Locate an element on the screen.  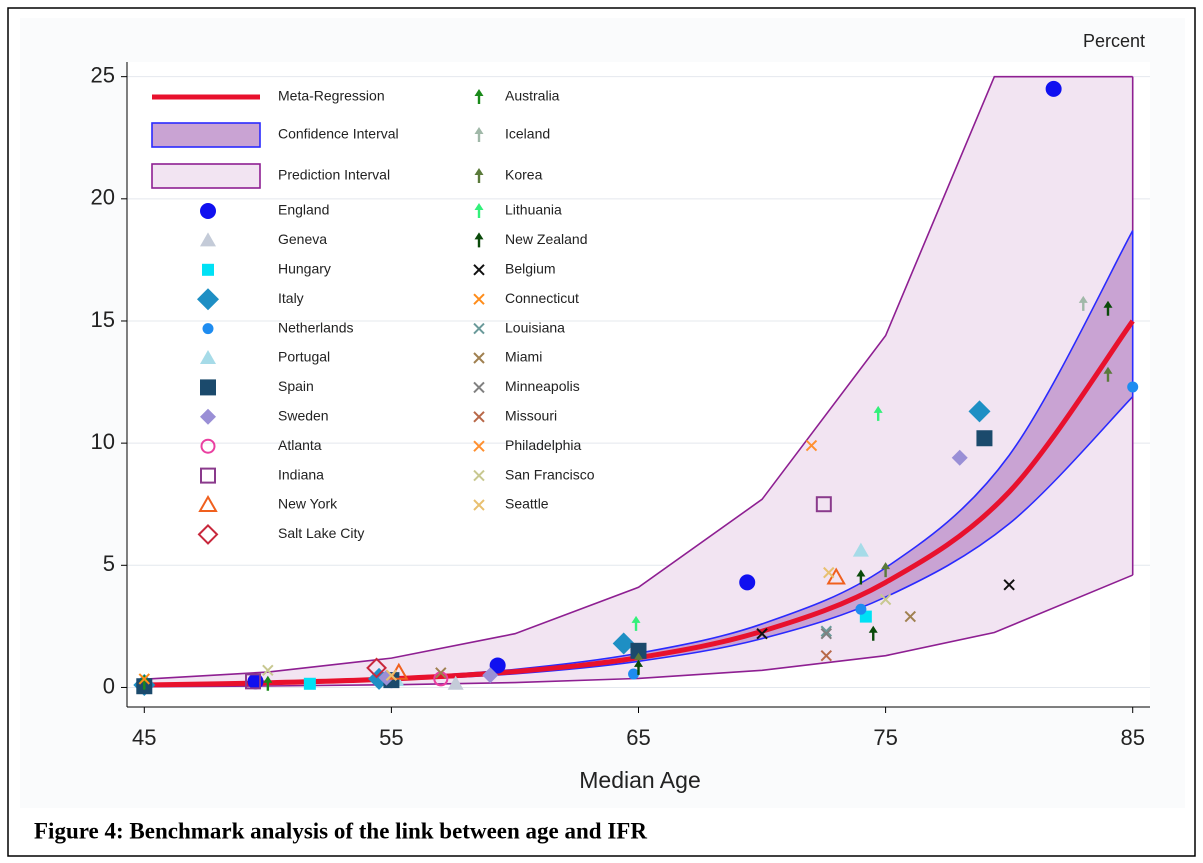
legend-label: Italy is located at coordinates (291, 298).